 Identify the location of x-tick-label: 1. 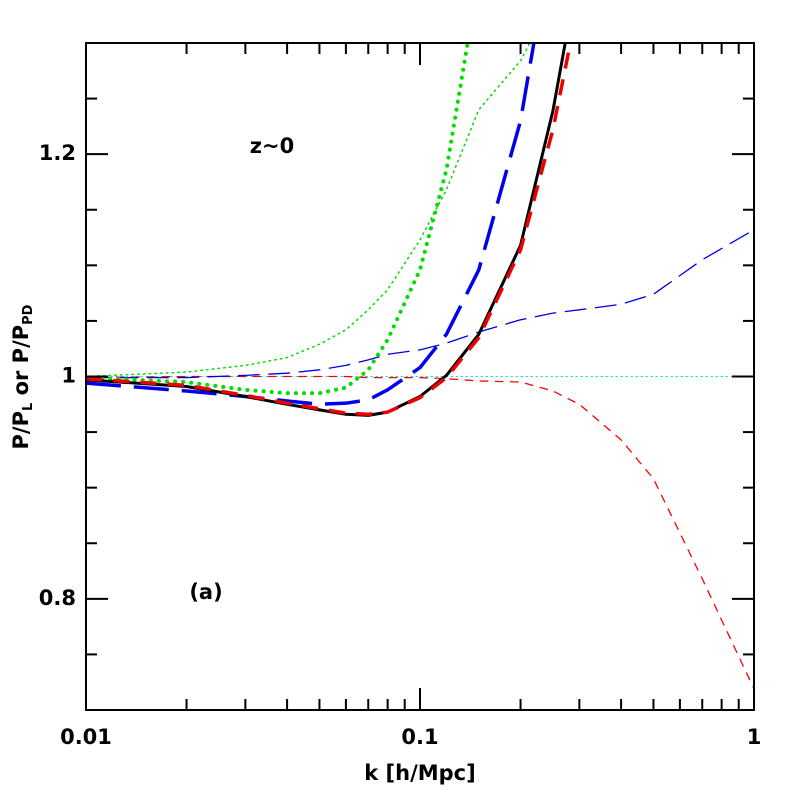
(754, 737).